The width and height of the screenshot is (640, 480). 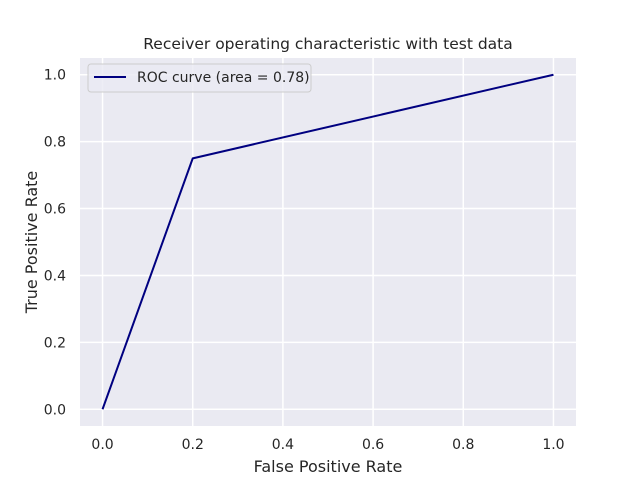 What do you see at coordinates (55, 76) in the screenshot?
I see `y-tick-label: 1.0` at bounding box center [55, 76].